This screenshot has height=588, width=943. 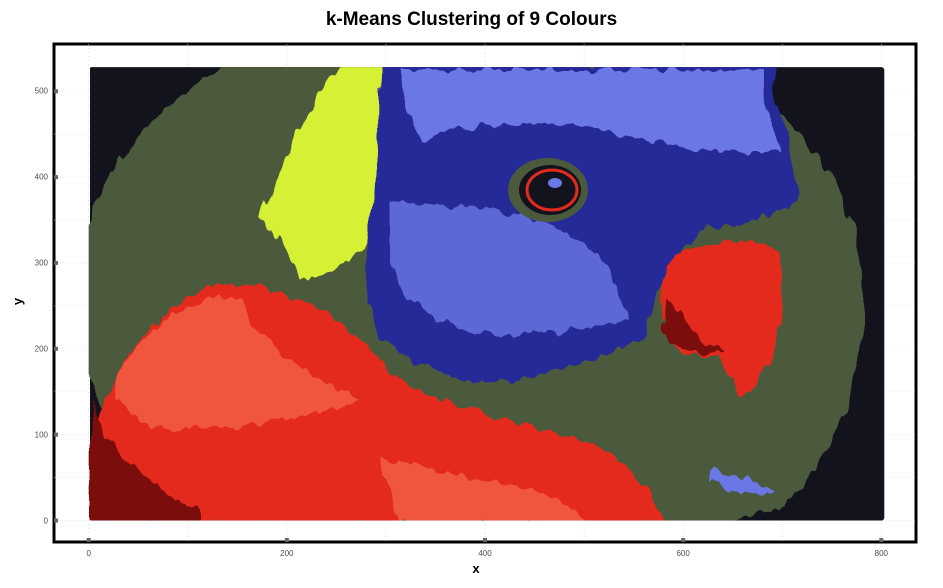 I want to click on y-tick-label: 200, so click(x=41, y=349).